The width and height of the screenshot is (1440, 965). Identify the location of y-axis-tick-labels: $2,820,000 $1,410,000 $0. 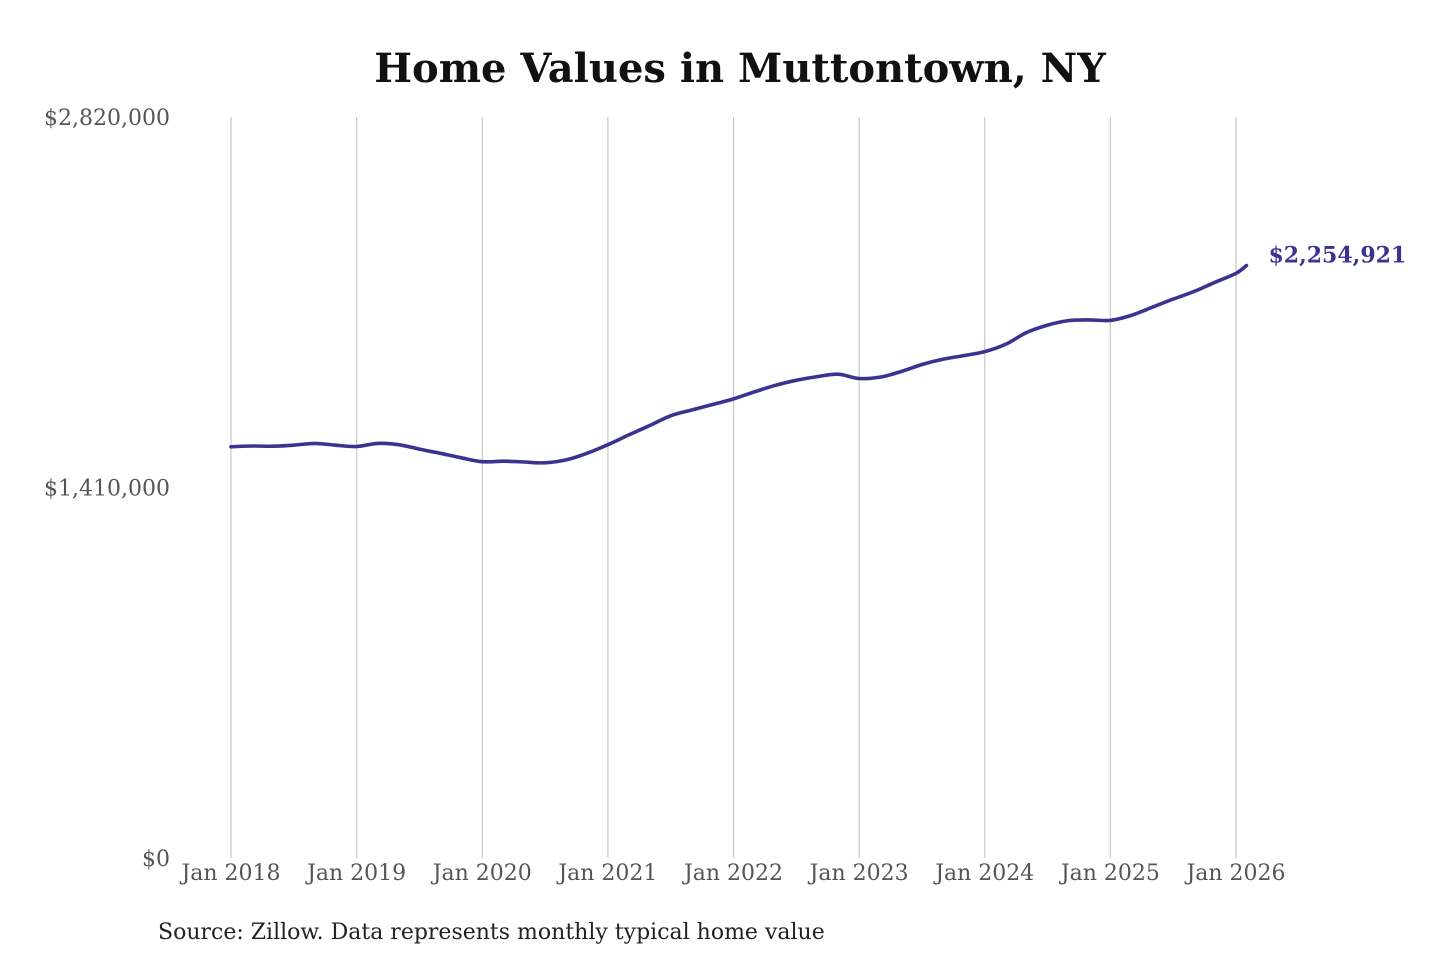
(107, 489).